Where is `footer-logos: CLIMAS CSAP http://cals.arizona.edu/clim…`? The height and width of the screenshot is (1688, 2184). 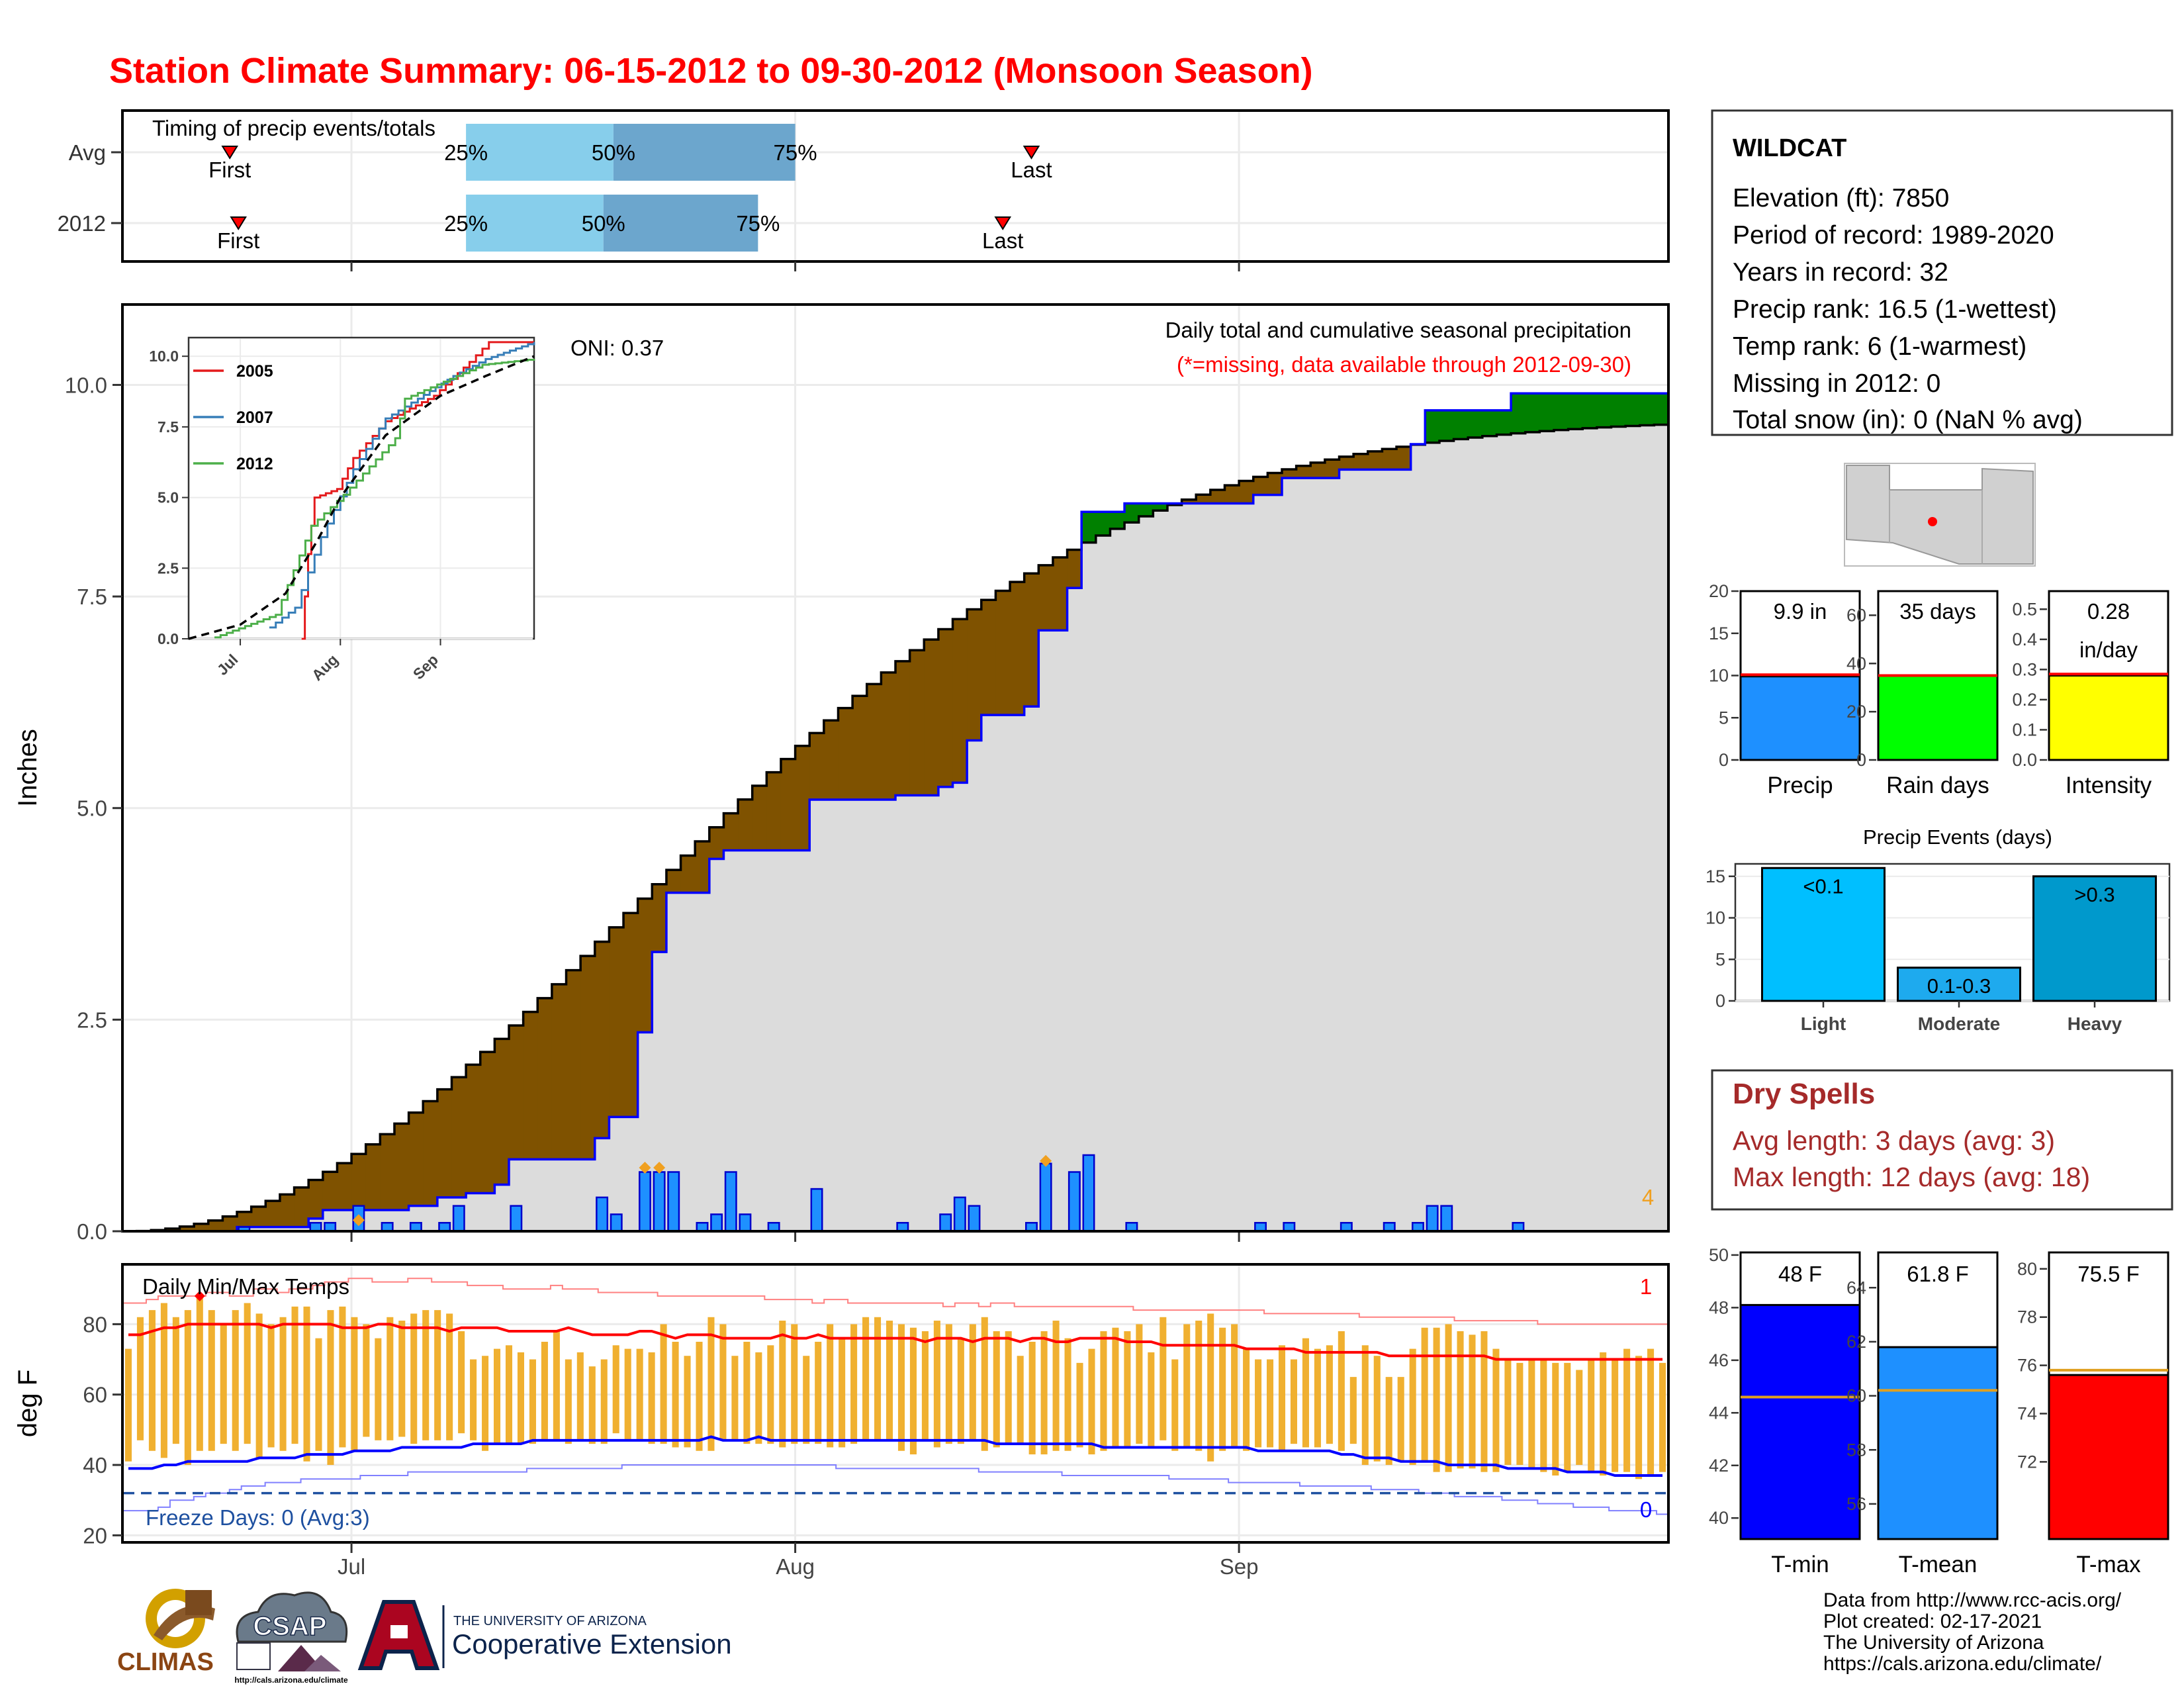
footer-logos: CLIMAS CSAP http://cals.arizona.edu/clim… is located at coordinates (424, 1637).